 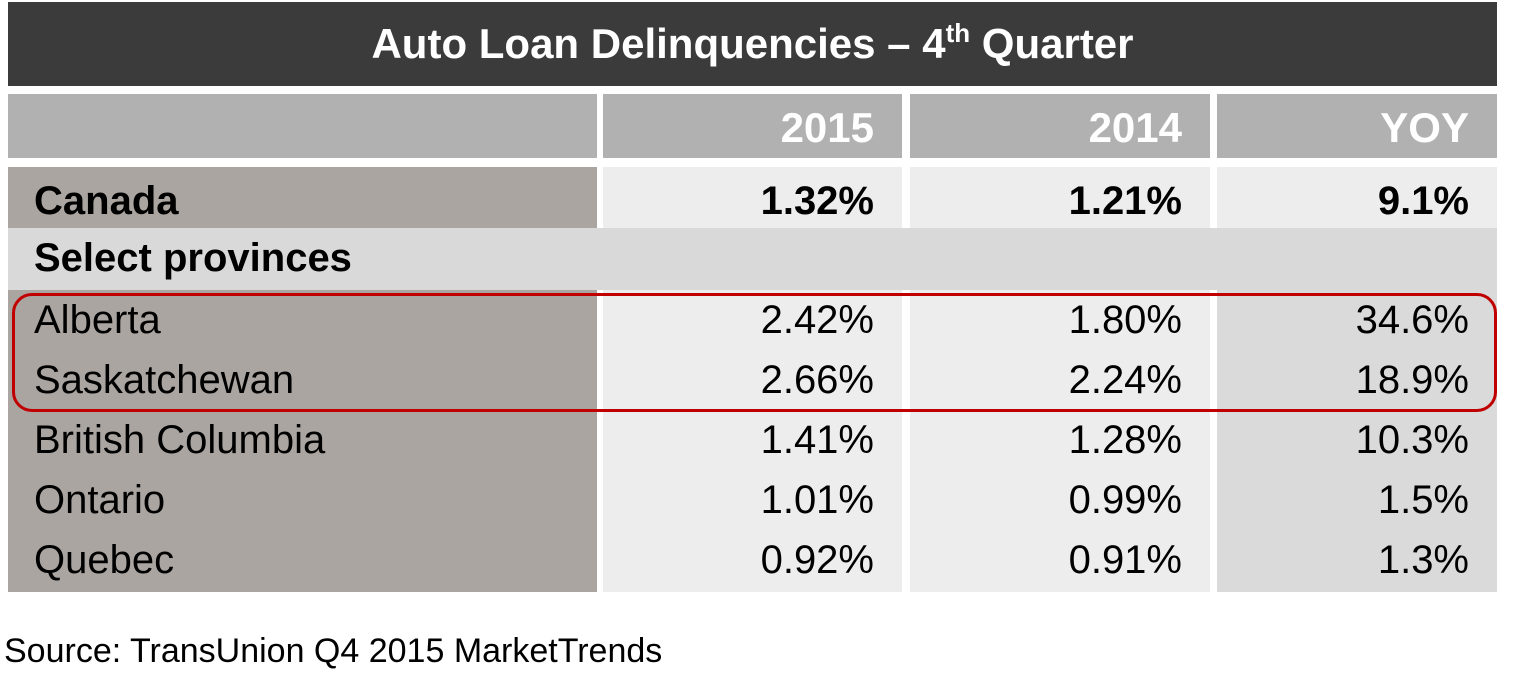 What do you see at coordinates (658, 43) in the screenshot?
I see `title: Auto Loan Delinquencies – 4` at bounding box center [658, 43].